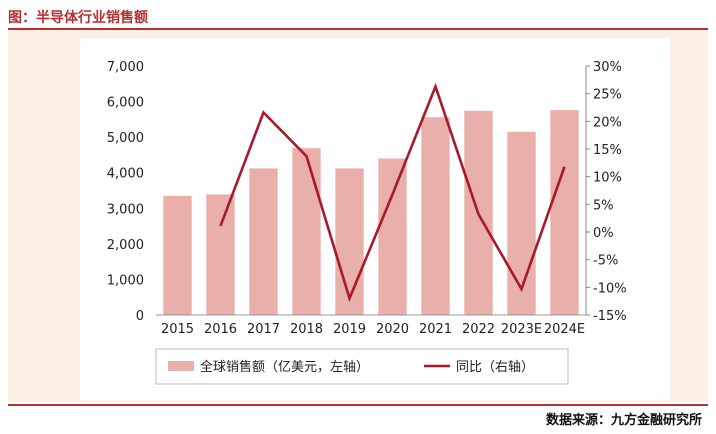  What do you see at coordinates (220, 329) in the screenshot?
I see `x-tick-label: 2016` at bounding box center [220, 329].